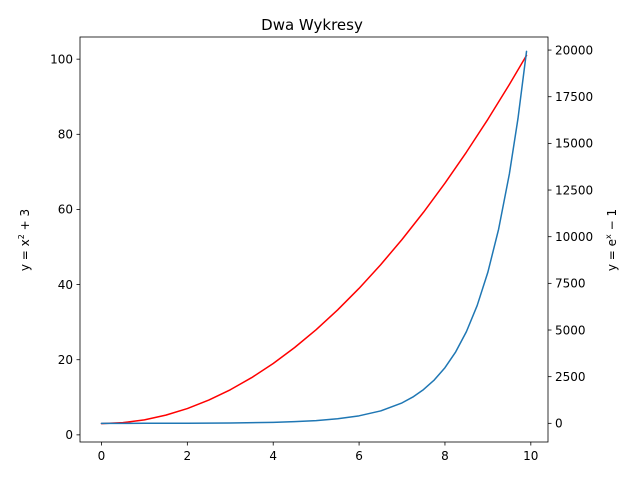  I want to click on y-right-axis-label: y = ex − 1, so click(611, 240).